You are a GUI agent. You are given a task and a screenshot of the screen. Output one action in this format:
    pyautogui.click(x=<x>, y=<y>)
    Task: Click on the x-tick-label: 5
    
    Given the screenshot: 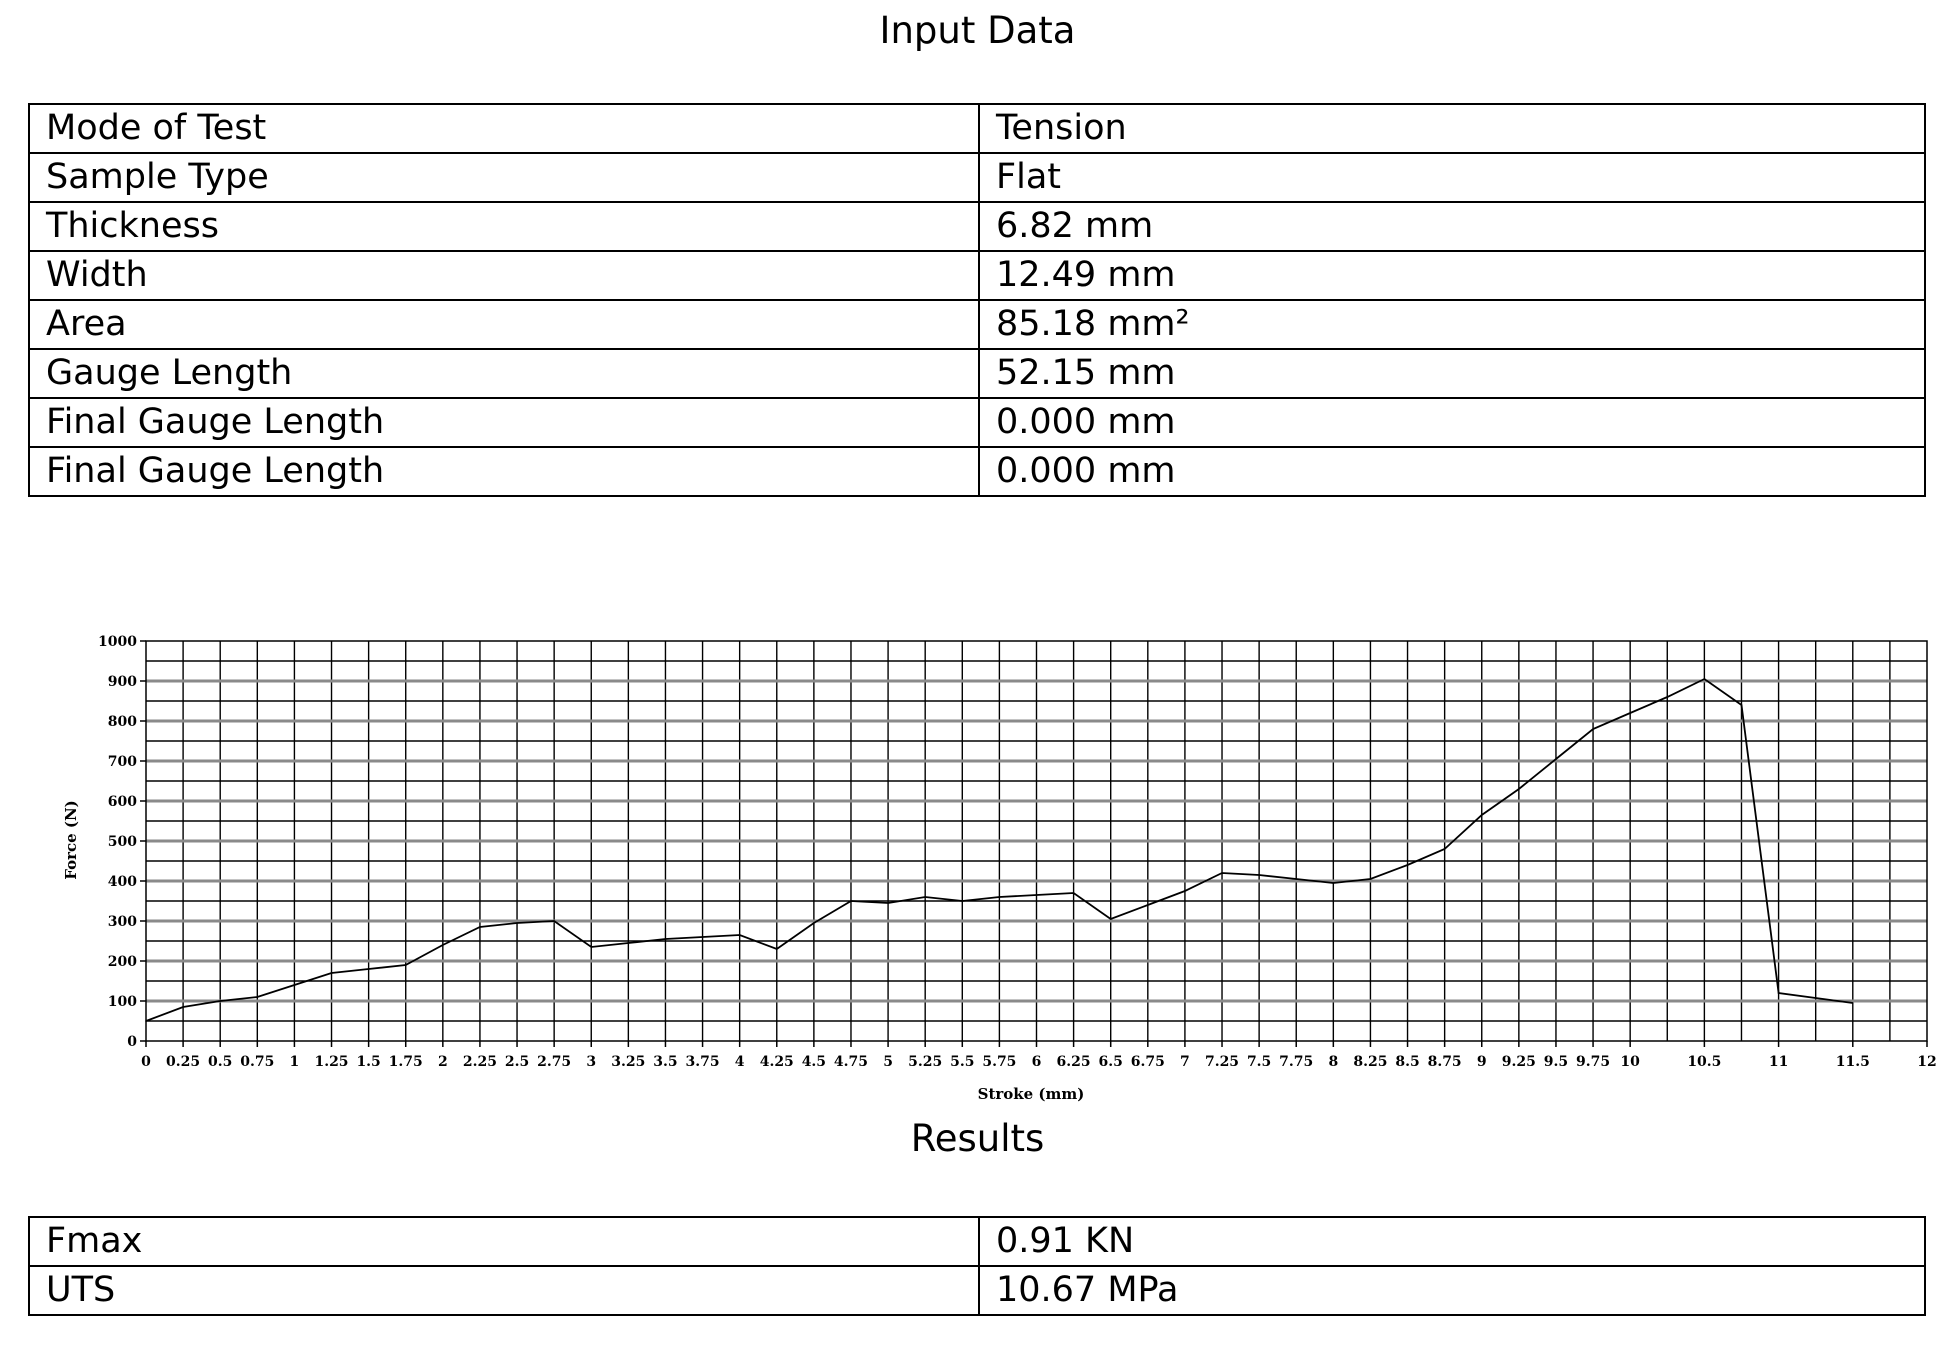 What is the action you would take?
    pyautogui.click(x=888, y=1062)
    